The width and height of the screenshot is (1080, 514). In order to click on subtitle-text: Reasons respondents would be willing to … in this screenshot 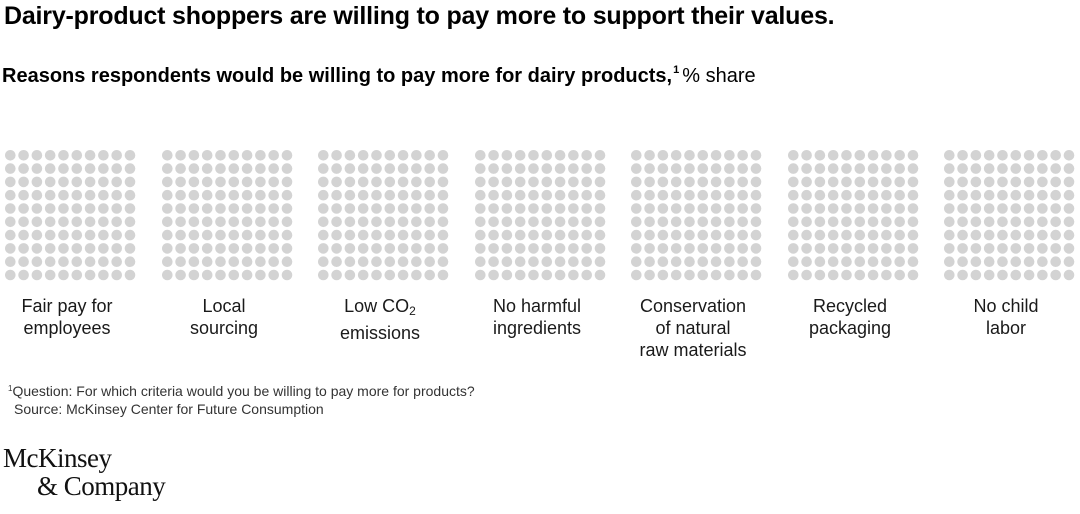, I will do `click(337, 76)`.